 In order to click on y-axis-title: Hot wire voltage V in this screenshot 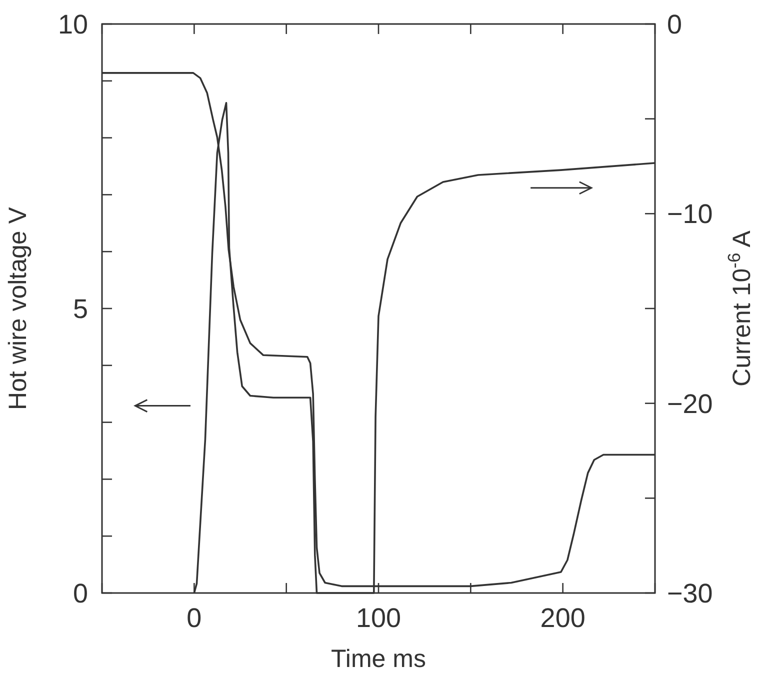, I will do `click(18, 308)`.